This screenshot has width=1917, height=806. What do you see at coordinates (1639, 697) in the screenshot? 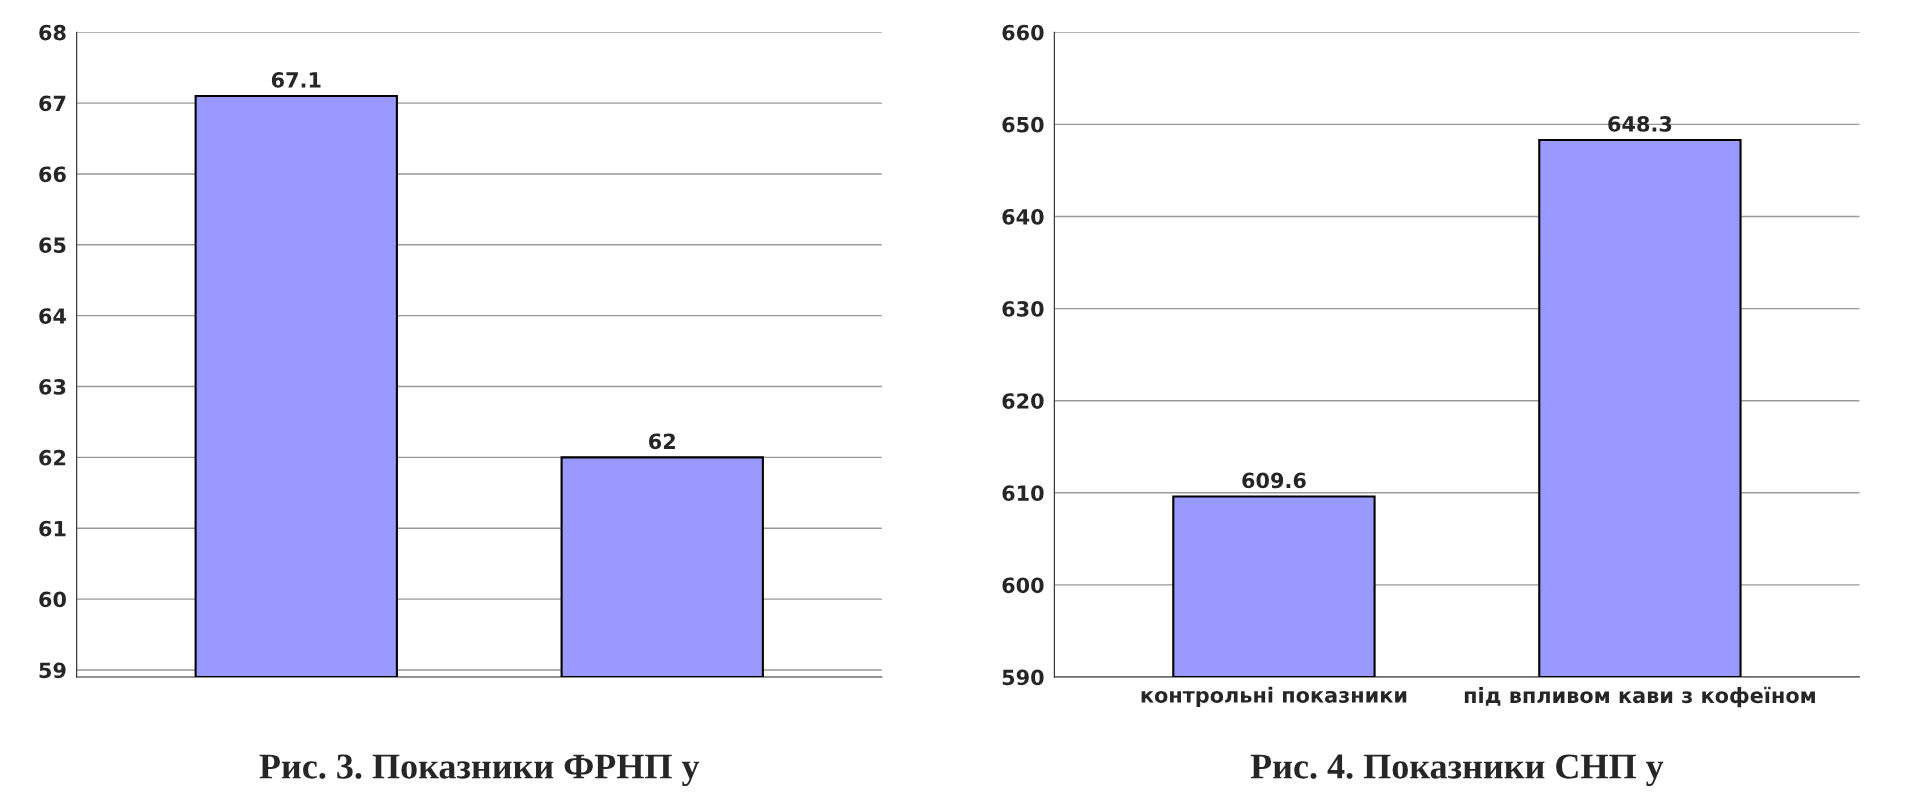
I see `x-tick-label: під впливом кави з кофеїном` at bounding box center [1639, 697].